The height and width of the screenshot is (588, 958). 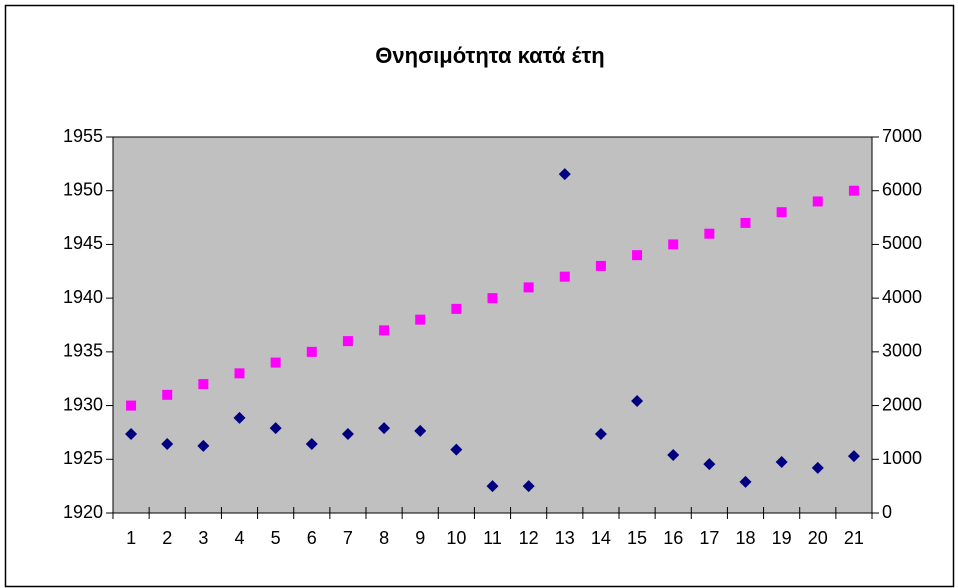 I want to click on x-tick-label: 1, so click(x=131, y=538).